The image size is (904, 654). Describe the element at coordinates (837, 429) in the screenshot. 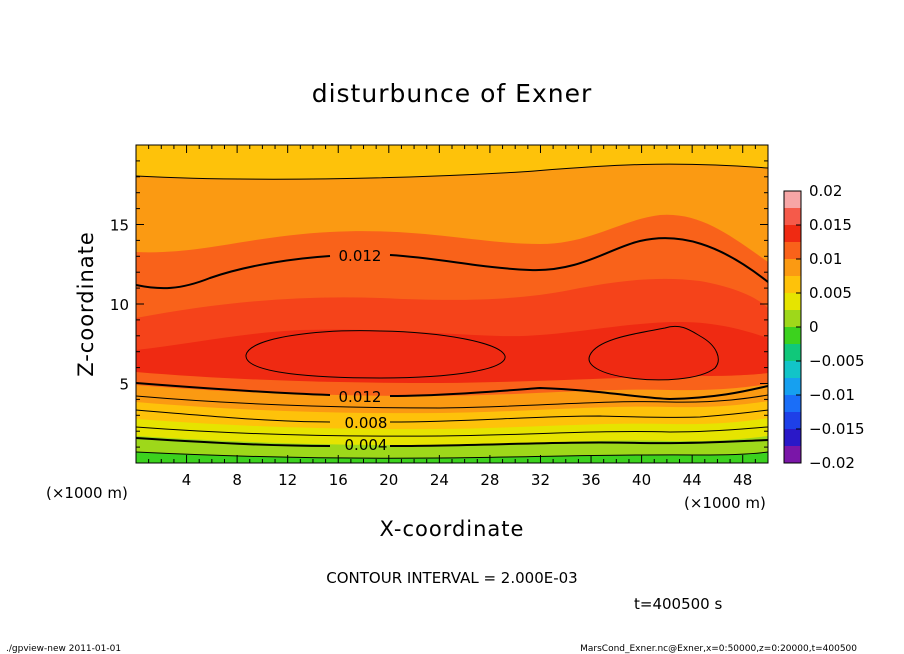

I see `colorbar-tick-label: −0.015` at that location.